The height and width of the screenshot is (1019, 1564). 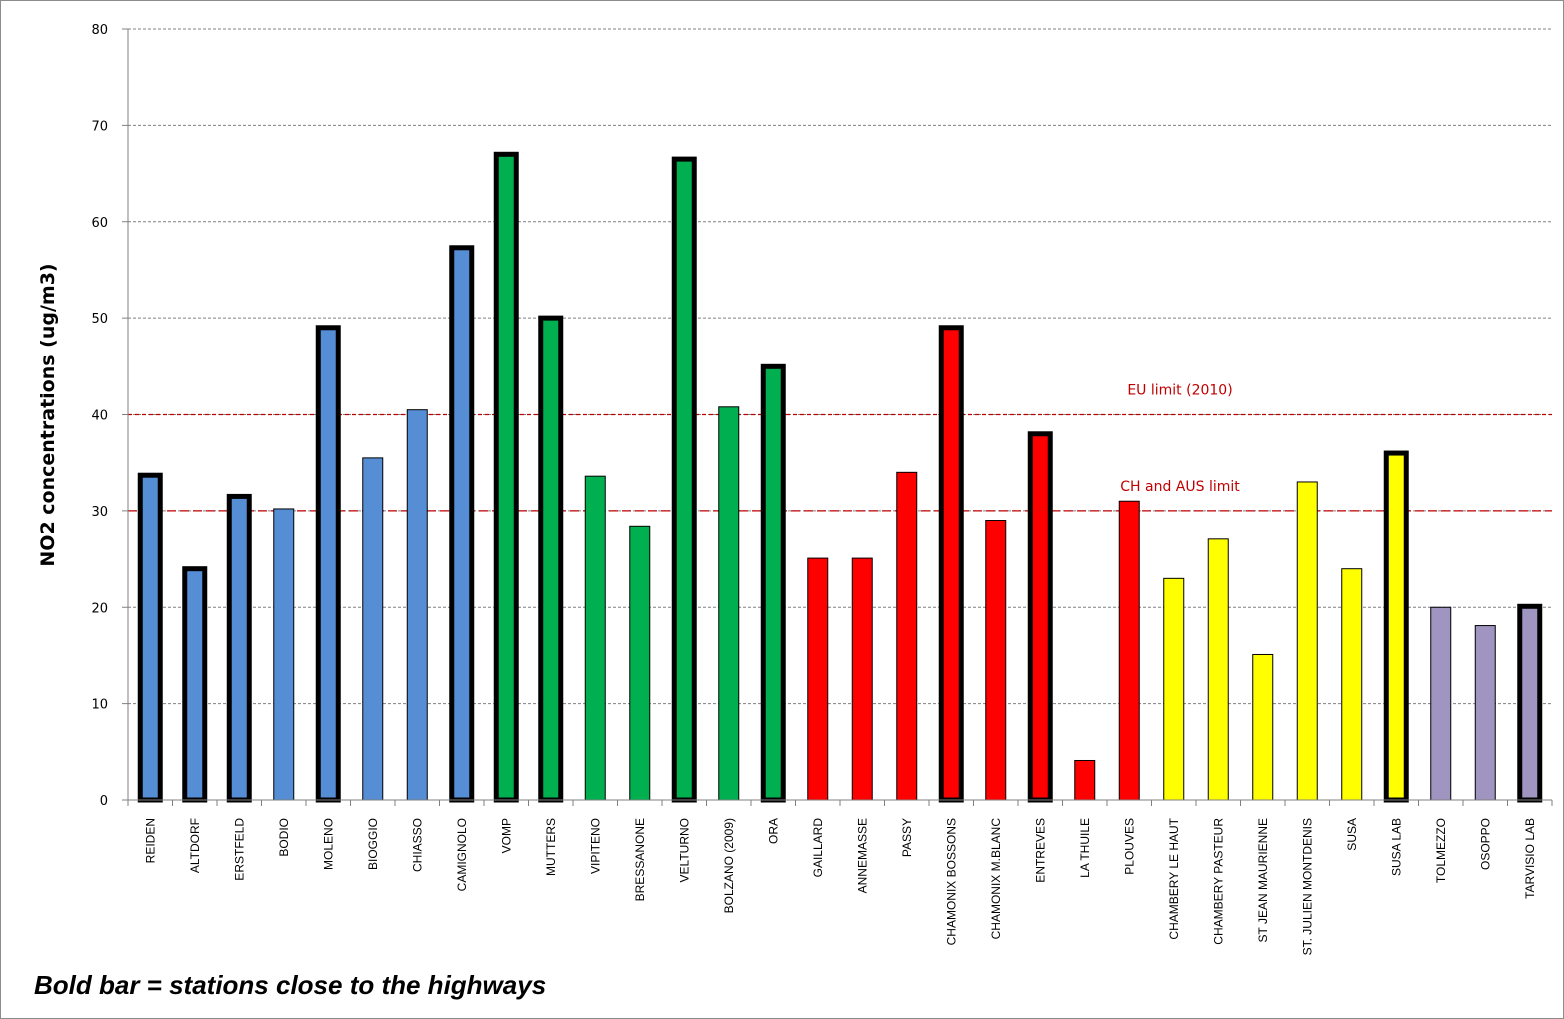 I want to click on x-tick-label: ERSTFELD, so click(x=239, y=849).